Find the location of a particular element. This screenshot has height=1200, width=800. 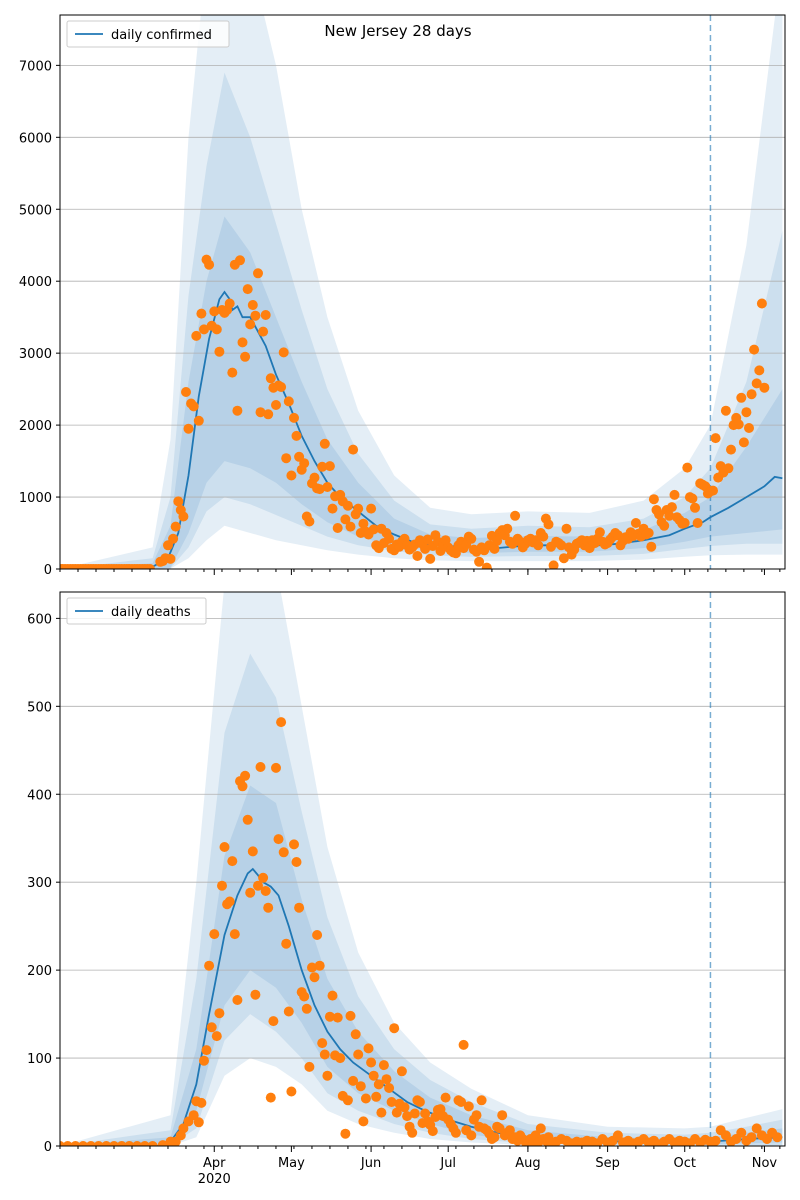

x-tick-label-Oct: Oct is located at coordinates (684, 1163).